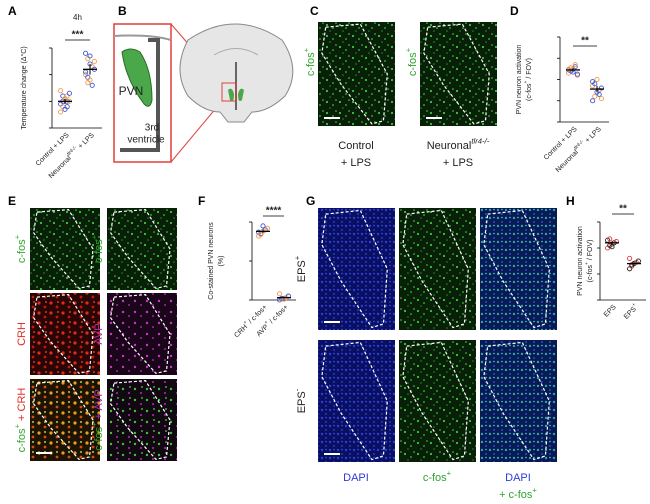  I want to click on text-part: + AVP, so click(99, 405).